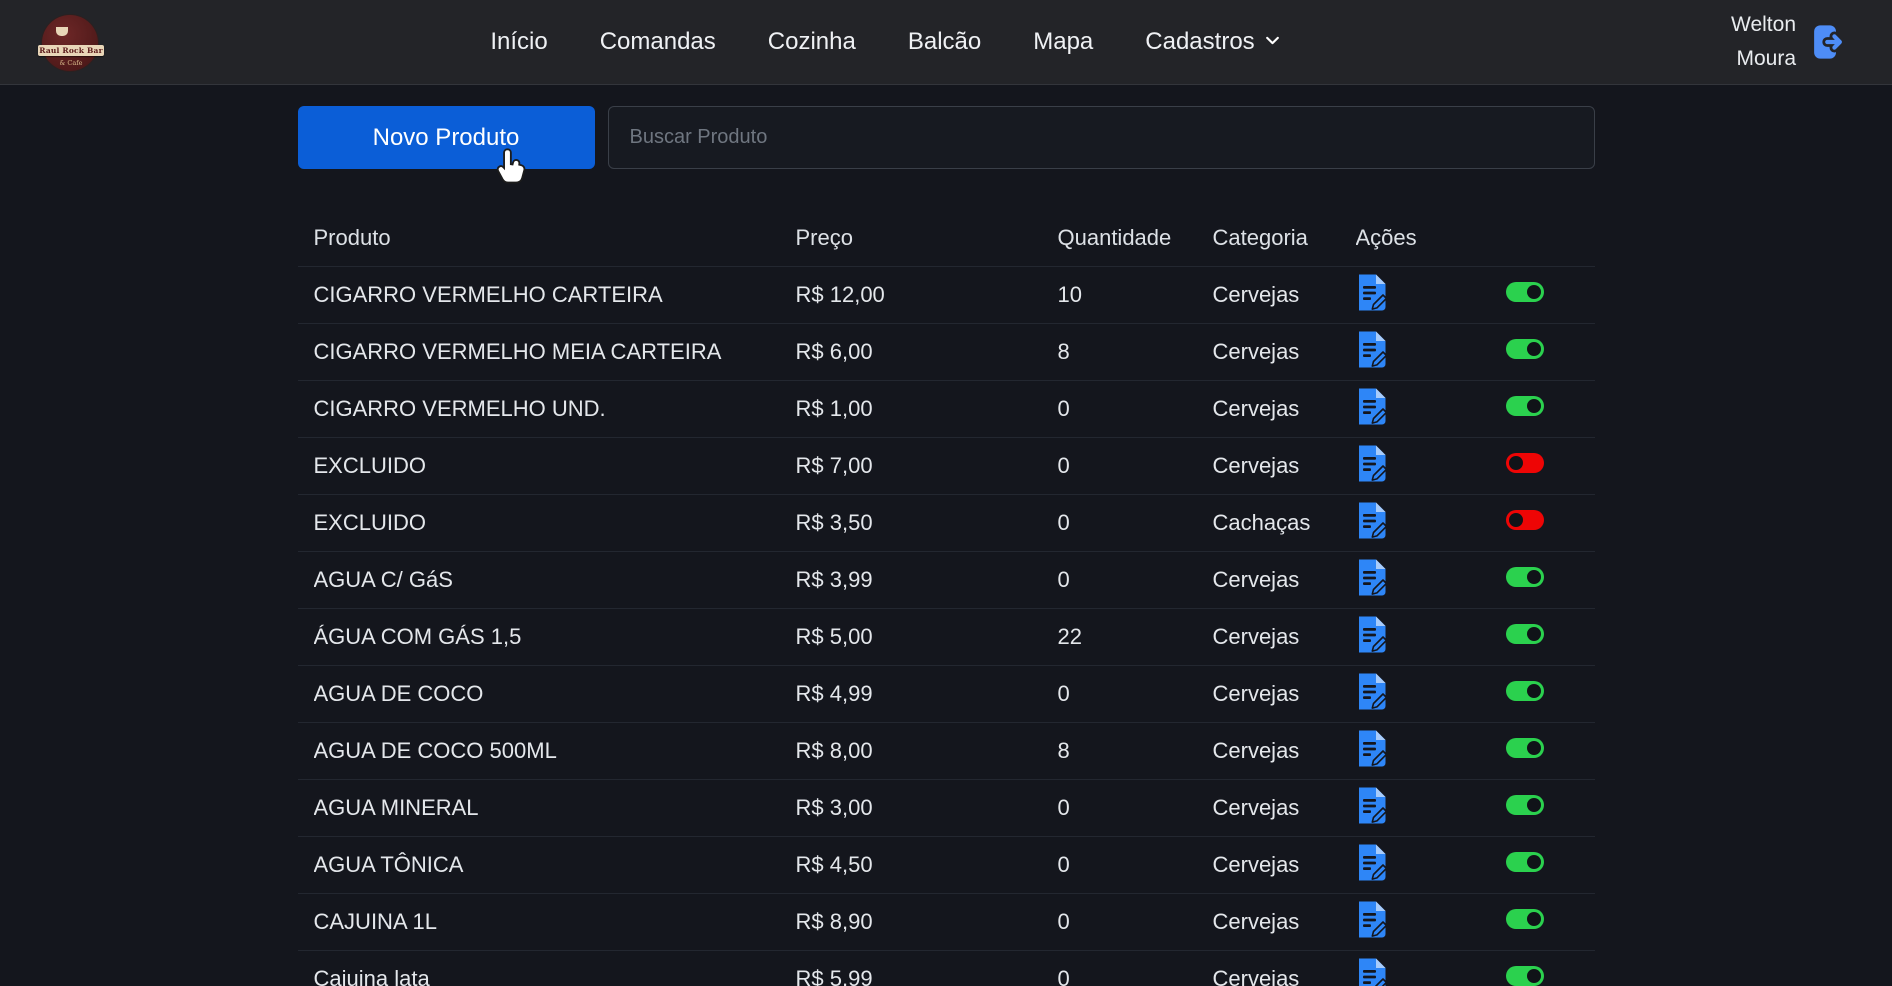  I want to click on user-box: Welton Moura, so click(1790, 41).